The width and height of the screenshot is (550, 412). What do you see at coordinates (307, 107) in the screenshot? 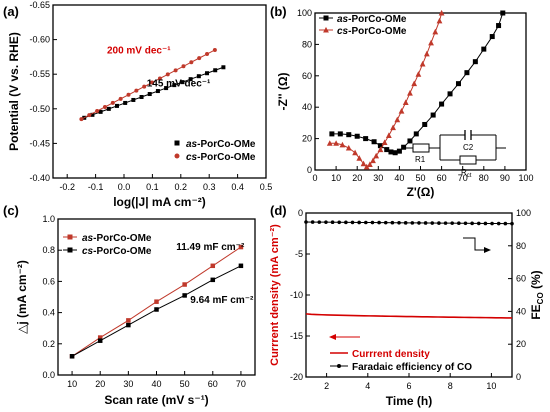
I see `y-tick-label: 40` at bounding box center [307, 107].